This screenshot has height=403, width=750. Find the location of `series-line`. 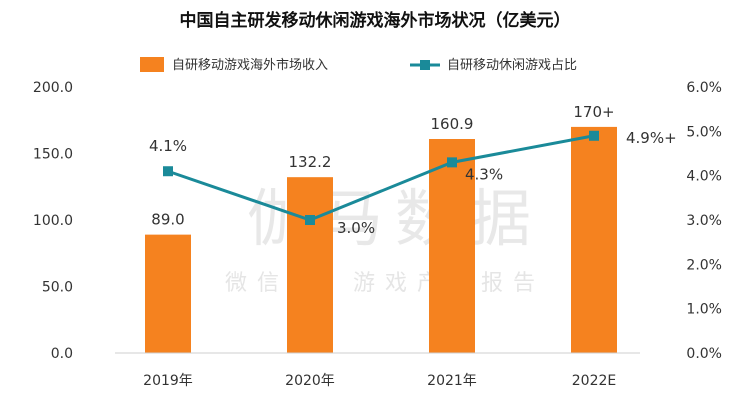

series-line is located at coordinates (381, 178).